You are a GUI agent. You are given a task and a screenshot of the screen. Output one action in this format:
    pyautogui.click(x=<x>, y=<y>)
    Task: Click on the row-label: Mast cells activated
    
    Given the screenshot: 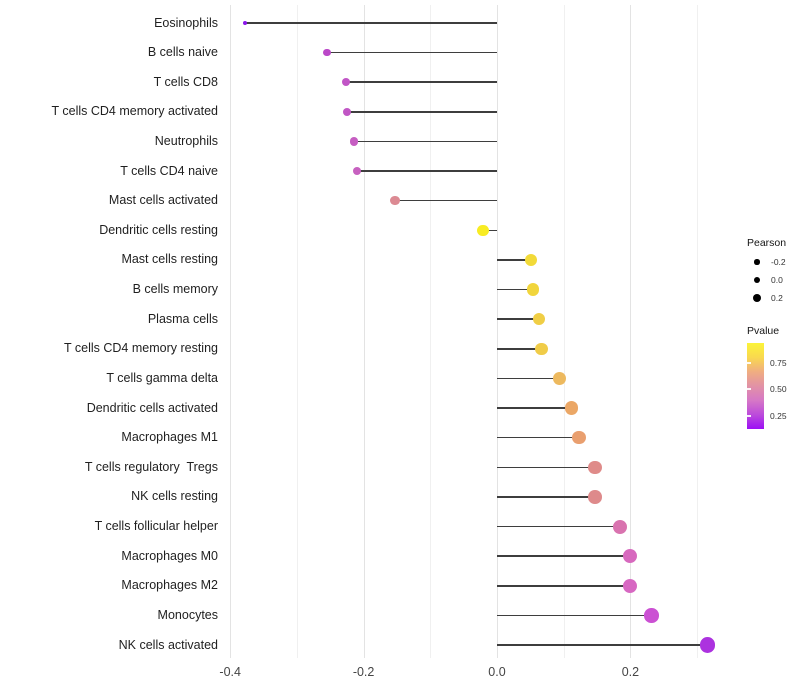 What is the action you would take?
    pyautogui.click(x=163, y=200)
    